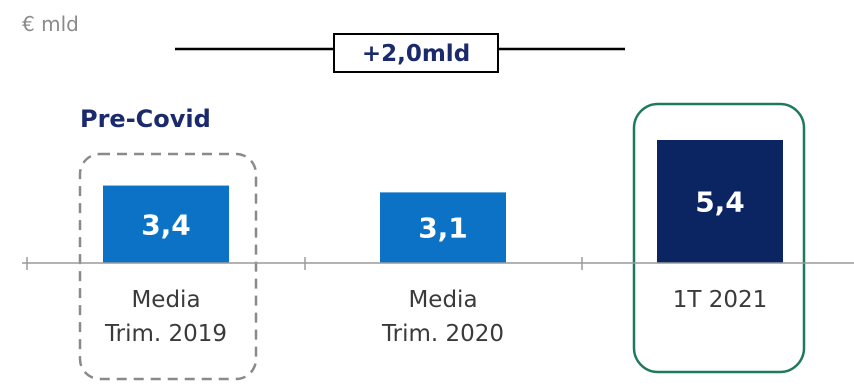 The height and width of the screenshot is (386, 854). What do you see at coordinates (50, 24) in the screenshot?
I see `unit-label: € mld` at bounding box center [50, 24].